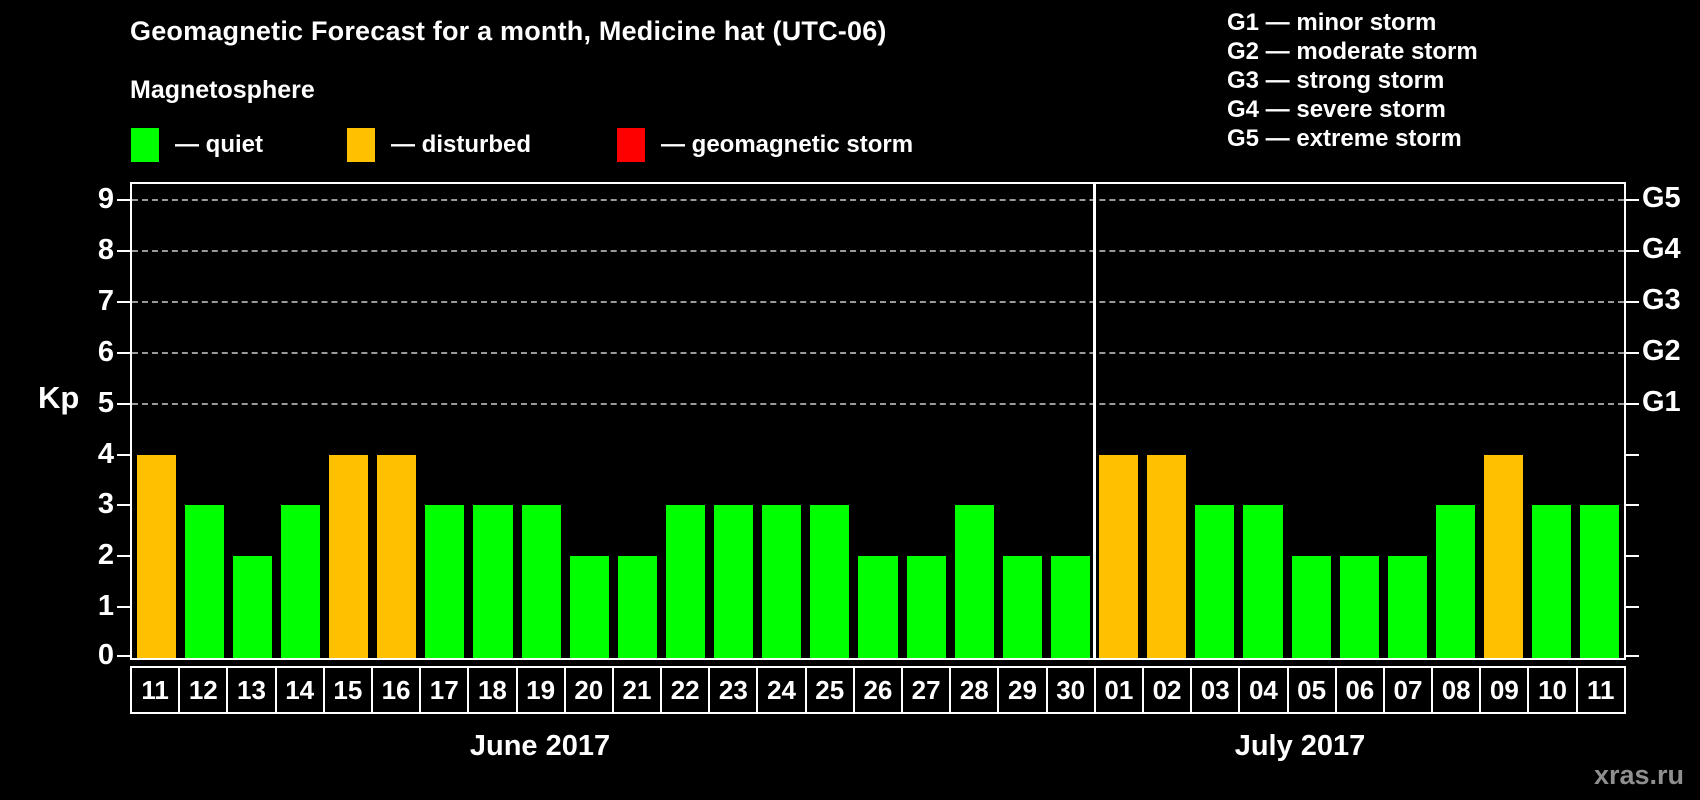 This screenshot has width=1700, height=800. I want to click on legend-item-label: — quiet, so click(219, 144).